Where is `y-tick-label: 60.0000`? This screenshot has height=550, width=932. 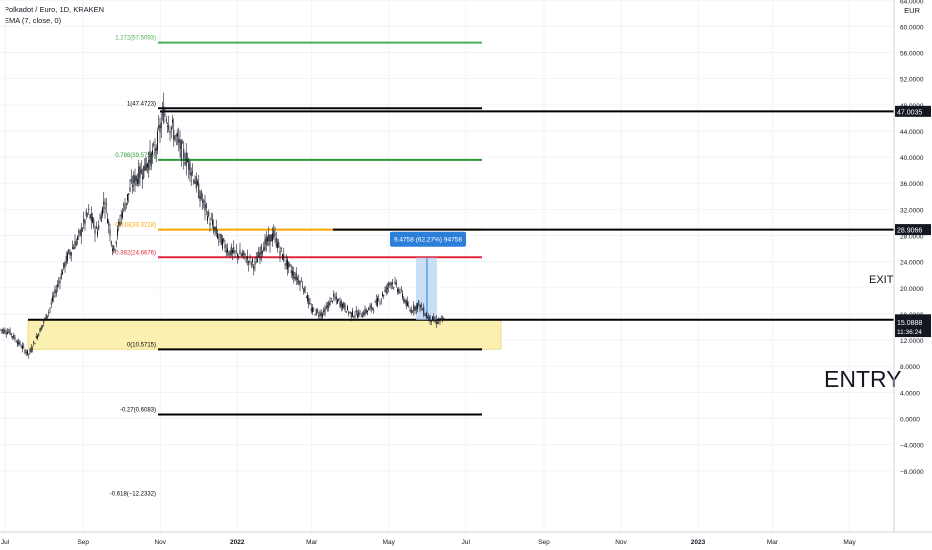
y-tick-label: 60.0000 is located at coordinates (912, 27).